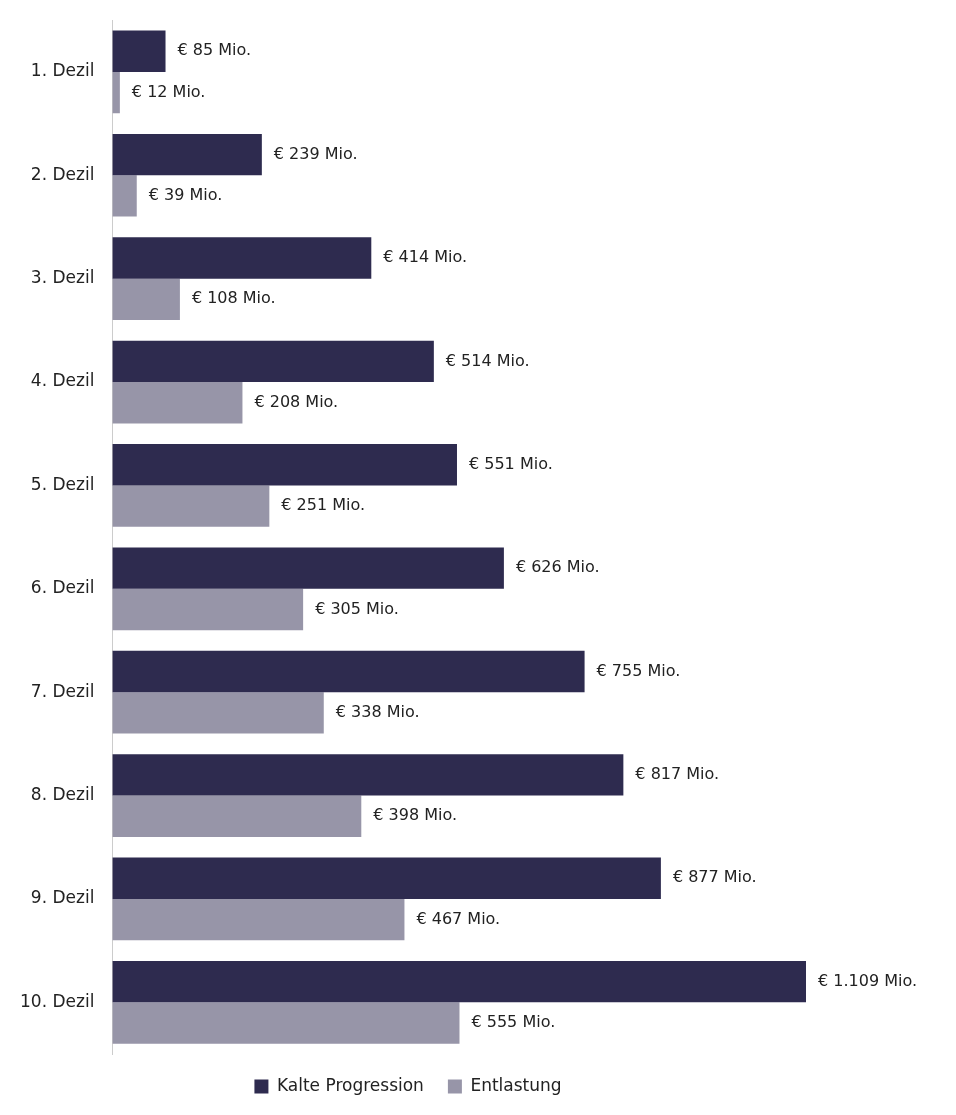 The image size is (956, 1115). What do you see at coordinates (62, 70) in the screenshot?
I see `y-tick-label: 1. Dezil` at bounding box center [62, 70].